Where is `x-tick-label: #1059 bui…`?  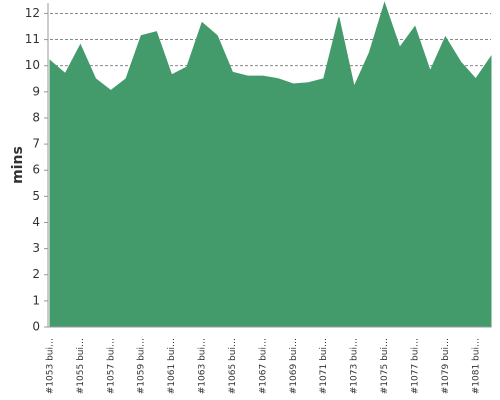 x-tick-label: #1059 bui… is located at coordinates (142, 366).